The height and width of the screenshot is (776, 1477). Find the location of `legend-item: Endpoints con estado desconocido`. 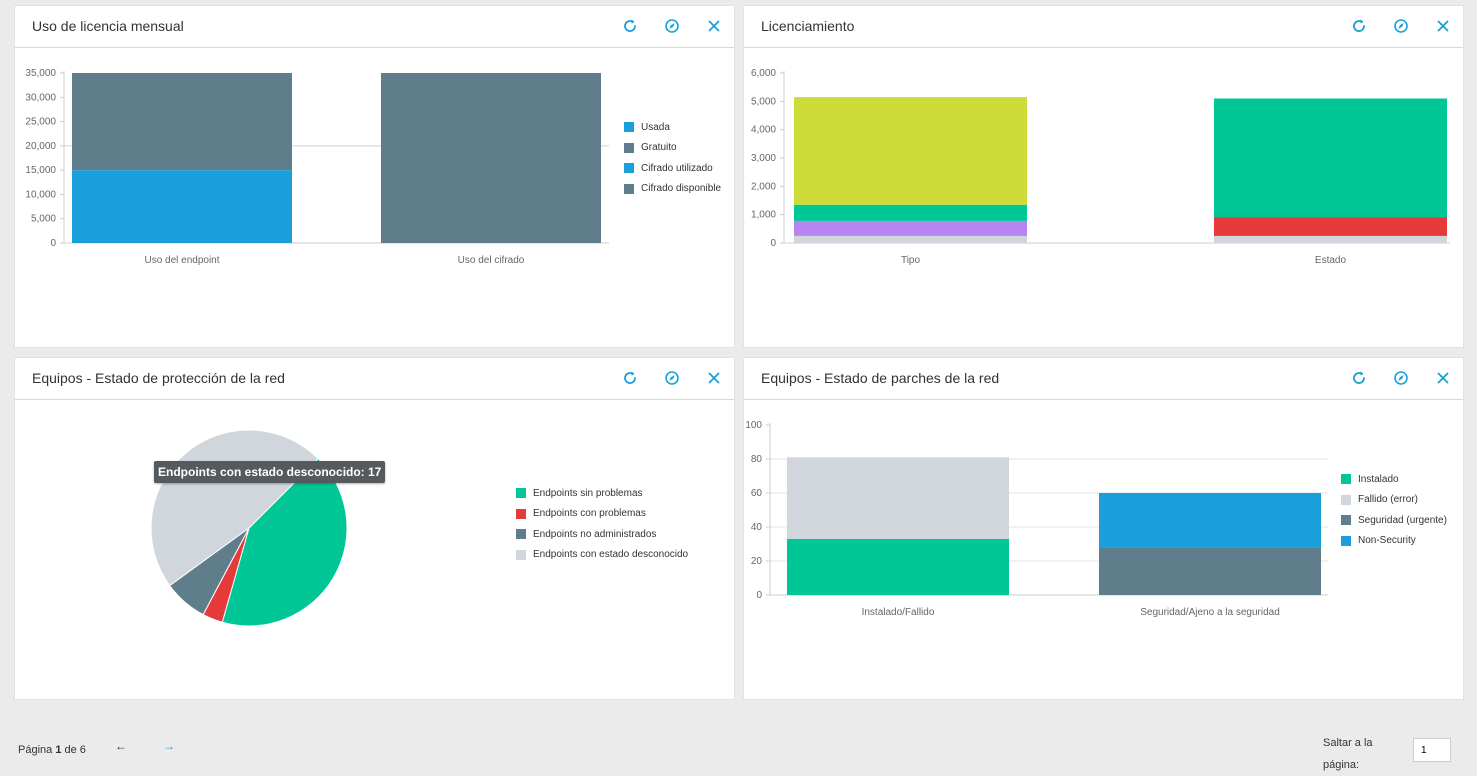

legend-item: Endpoints con estado desconocido is located at coordinates (602, 555).